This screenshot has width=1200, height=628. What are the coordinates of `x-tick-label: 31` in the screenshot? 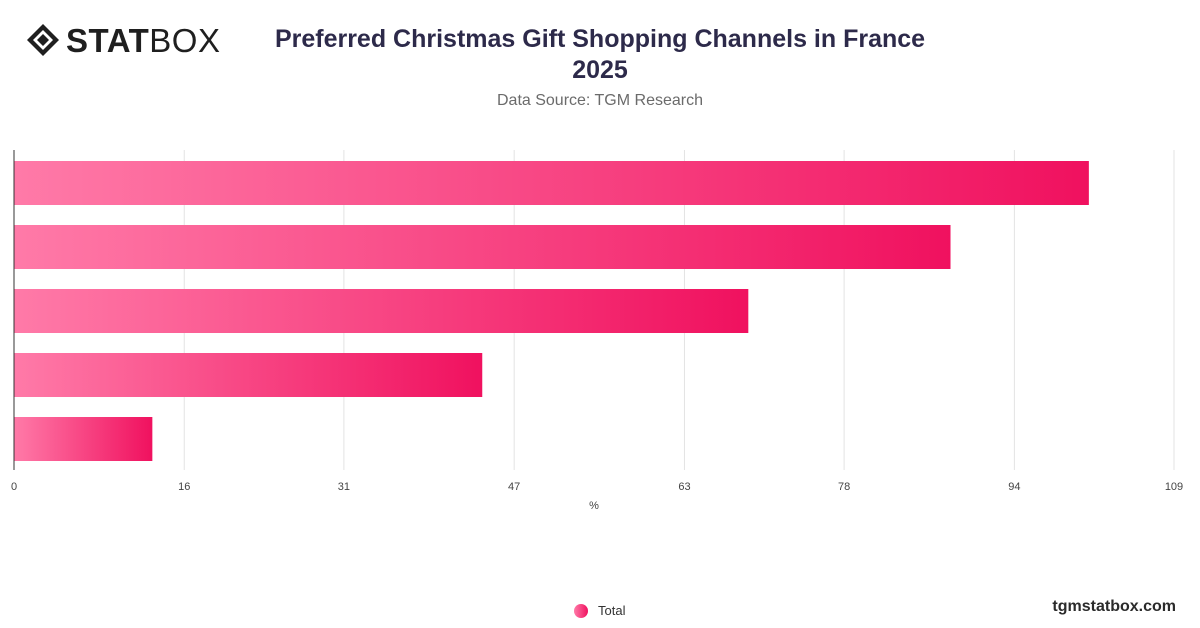 It's located at (344, 487).